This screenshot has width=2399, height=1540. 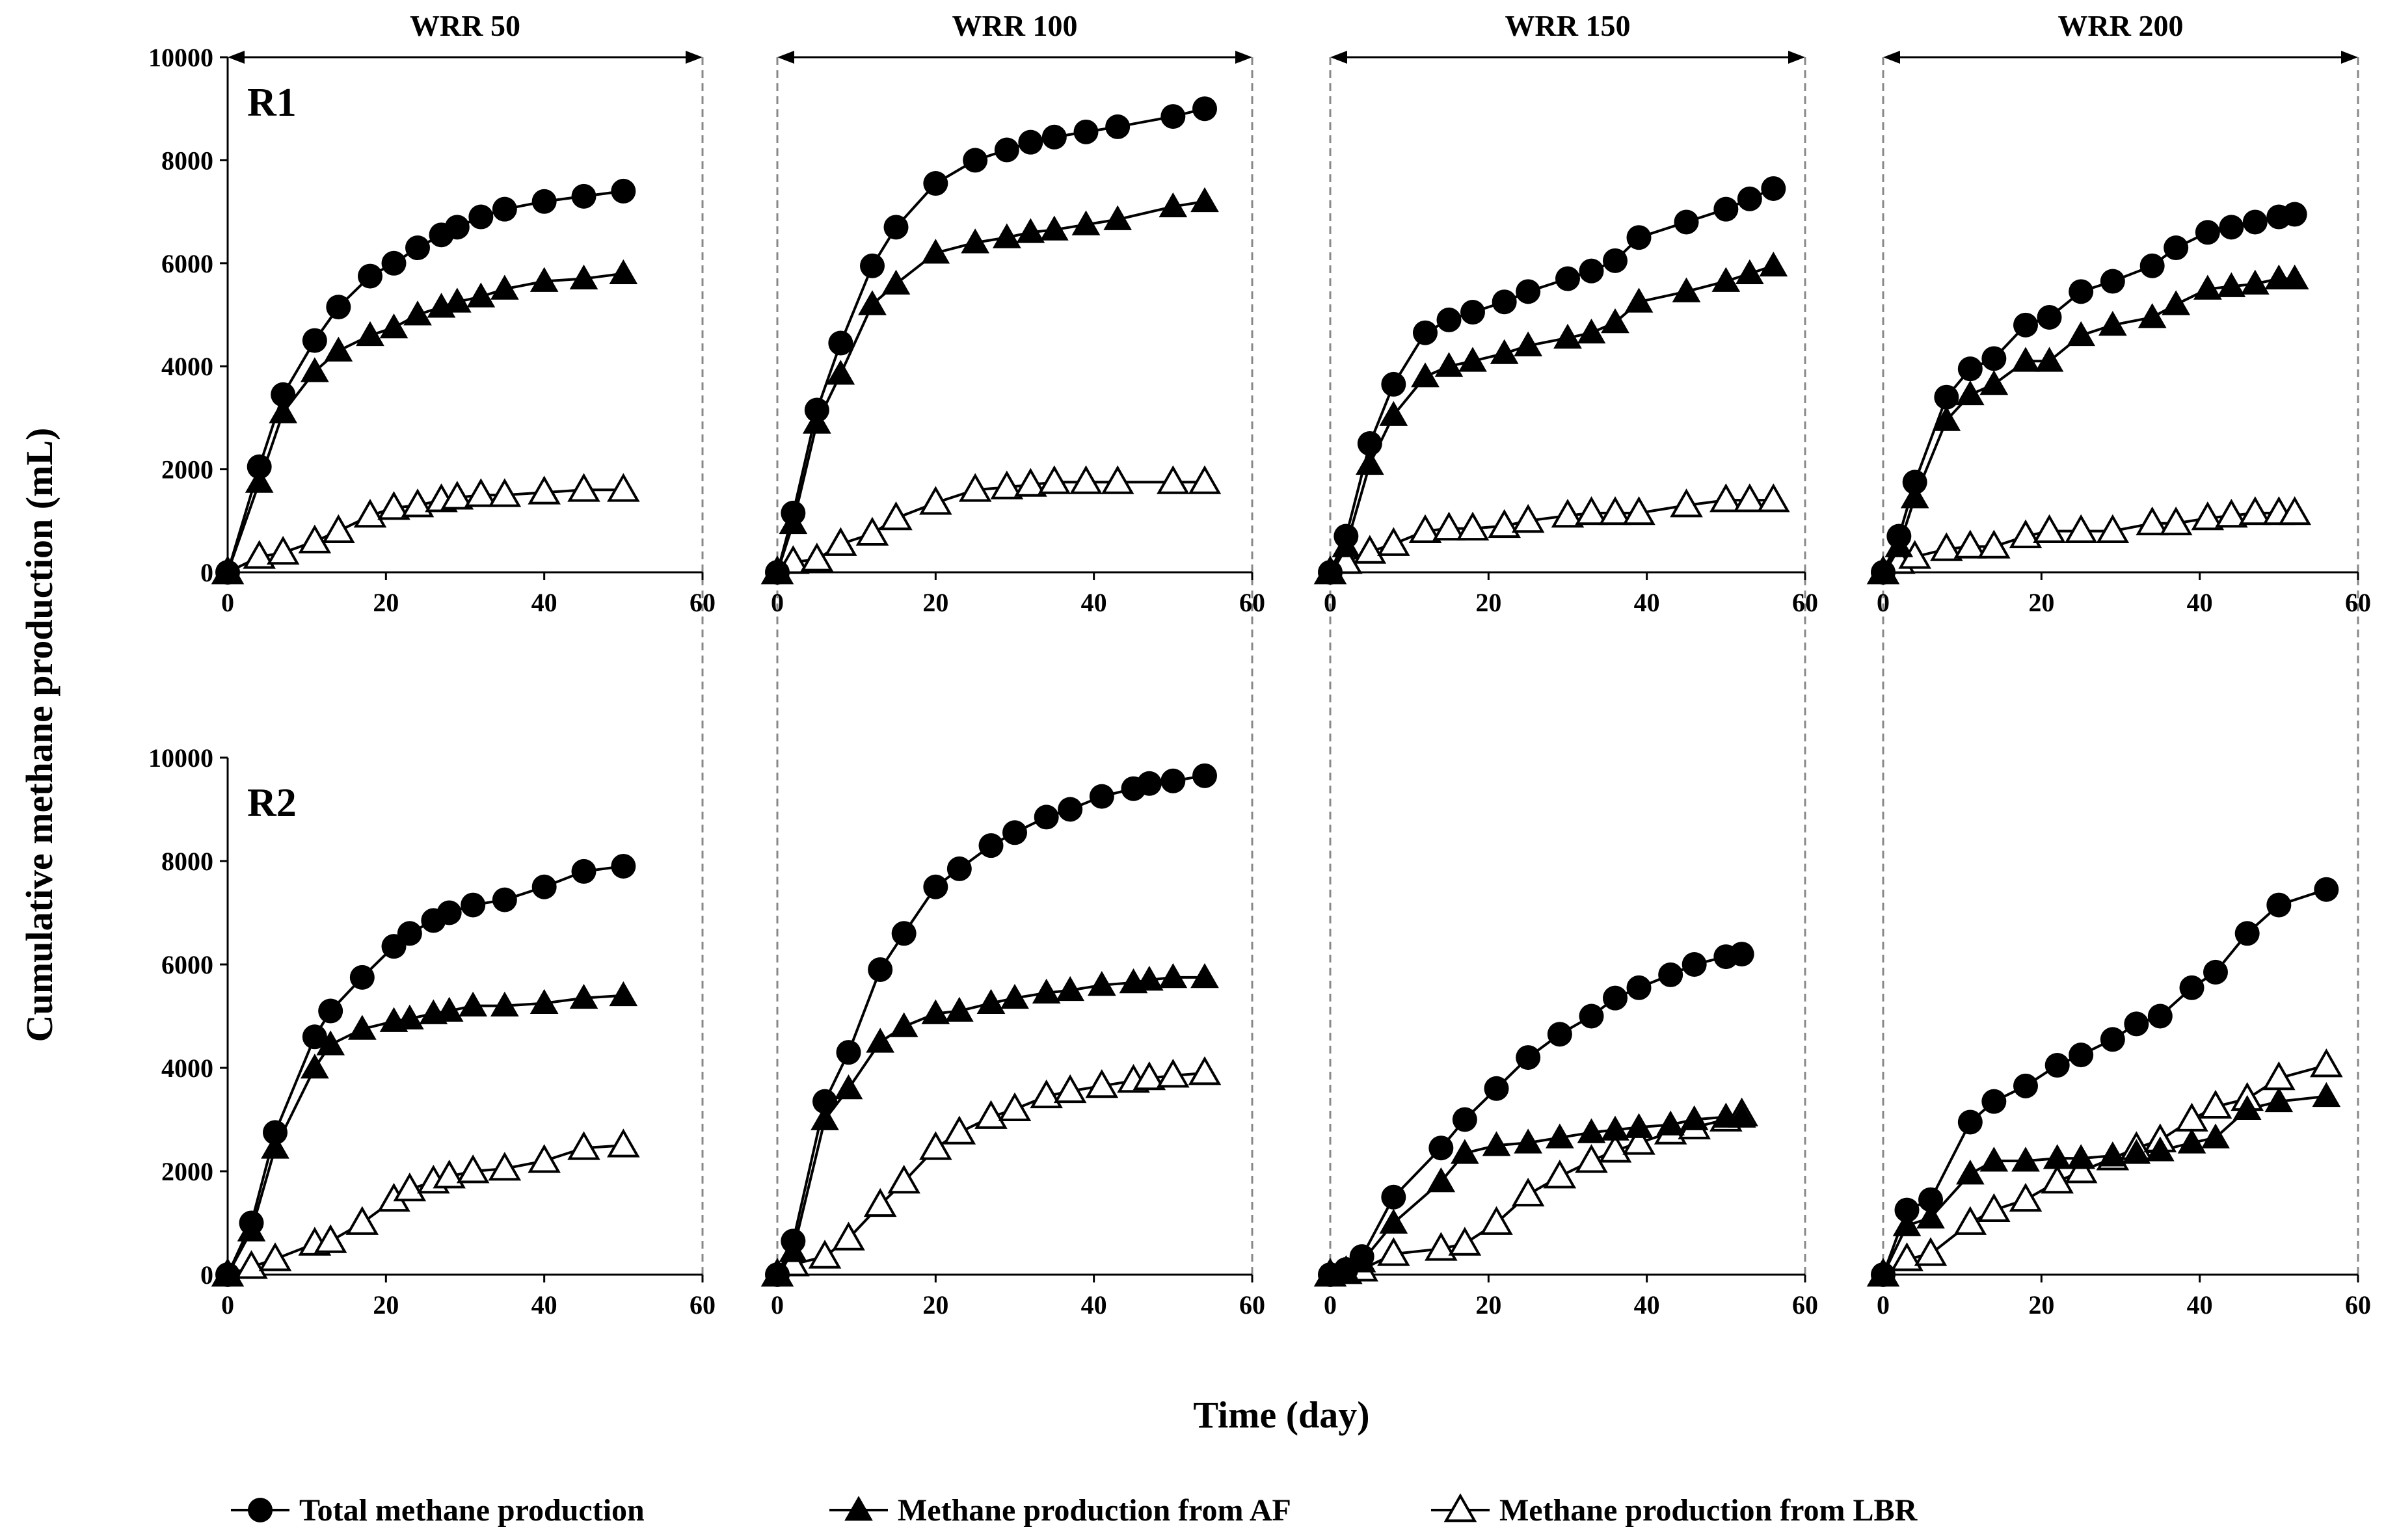 What do you see at coordinates (1567, 36) in the screenshot?
I see `period-header-3: WRR 150` at bounding box center [1567, 36].